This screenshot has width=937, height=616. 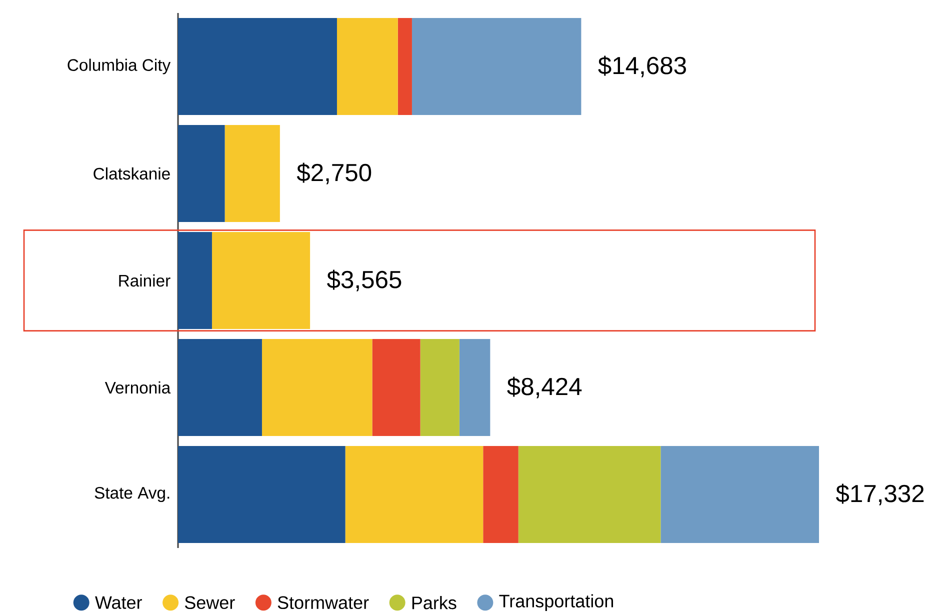 I want to click on annotation: $17,332, so click(x=880, y=495).